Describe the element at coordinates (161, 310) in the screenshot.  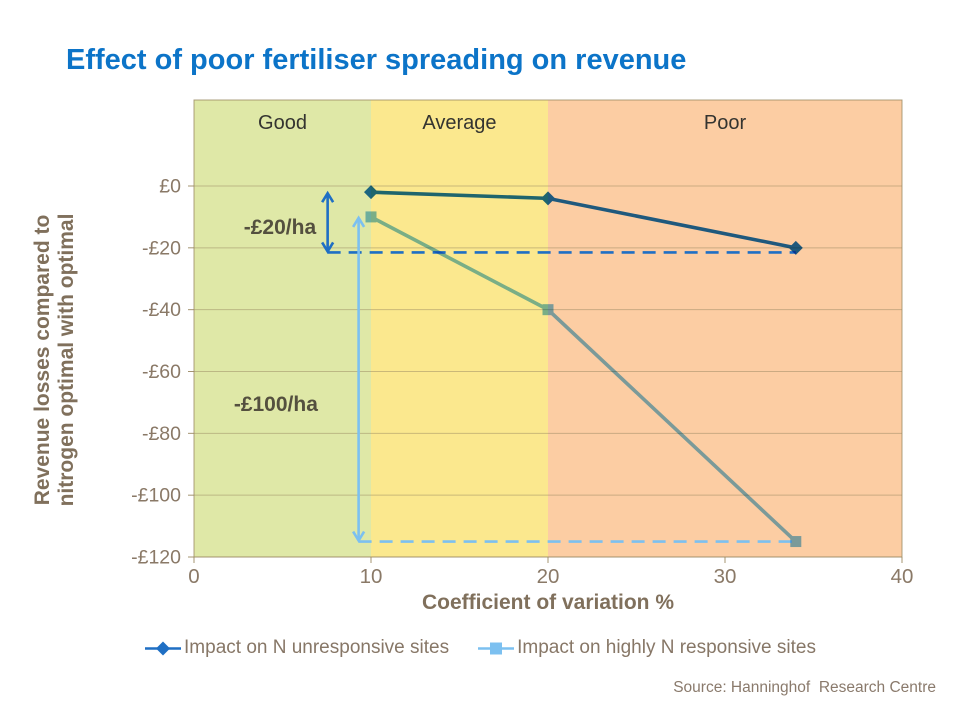
I see `y-tick-label: -£40` at that location.